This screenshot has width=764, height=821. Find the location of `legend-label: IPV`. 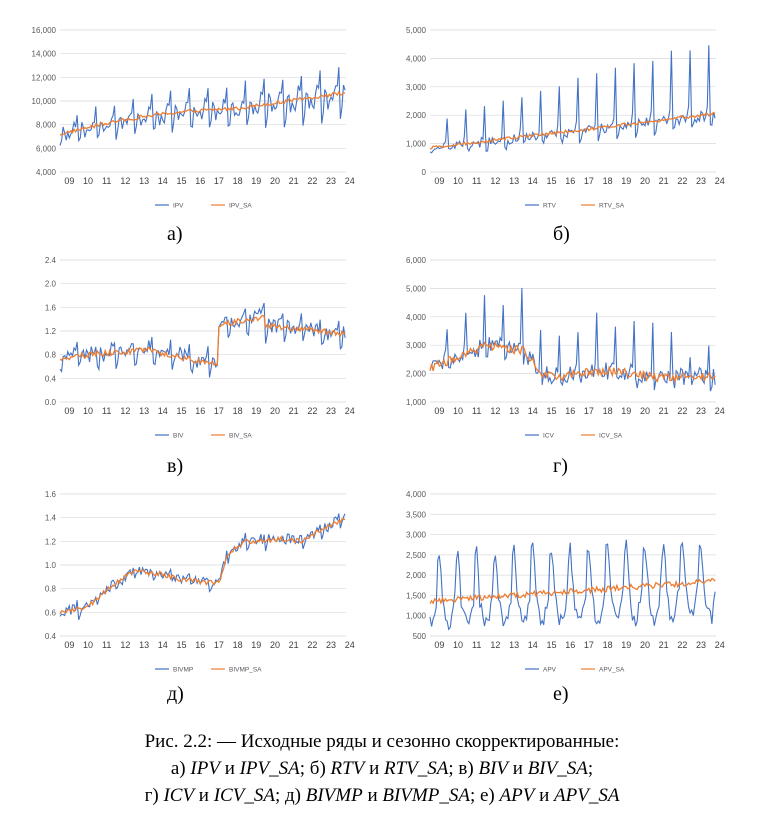

legend-label: IPV is located at coordinates (178, 206).